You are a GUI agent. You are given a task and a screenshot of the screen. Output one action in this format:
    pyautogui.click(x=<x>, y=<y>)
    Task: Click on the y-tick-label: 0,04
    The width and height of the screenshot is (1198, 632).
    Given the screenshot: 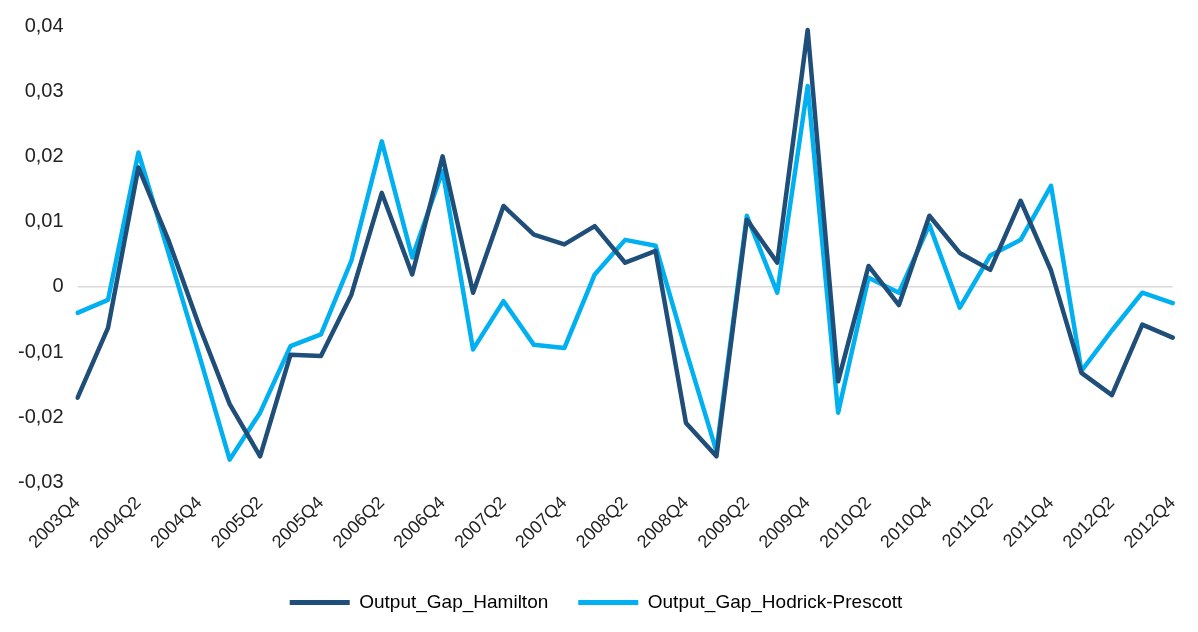 What is the action you would take?
    pyautogui.click(x=44, y=24)
    